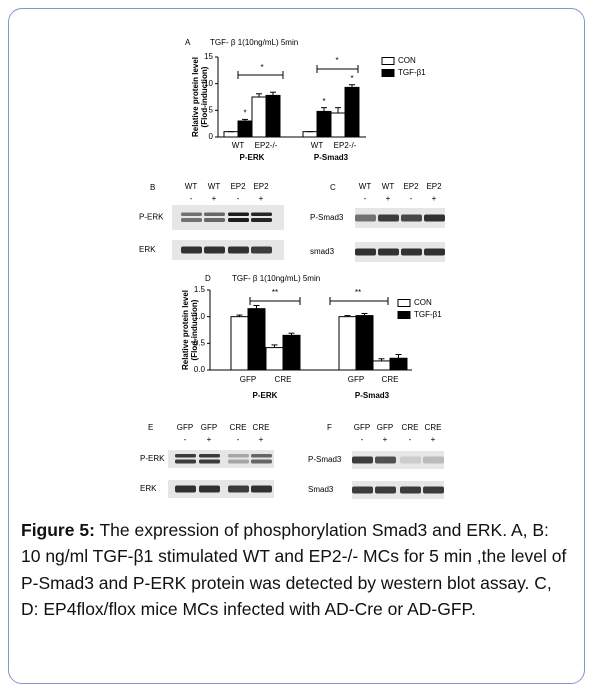 This screenshot has width=595, height=692. What do you see at coordinates (152, 187) in the screenshot?
I see `panel-label: B` at bounding box center [152, 187].